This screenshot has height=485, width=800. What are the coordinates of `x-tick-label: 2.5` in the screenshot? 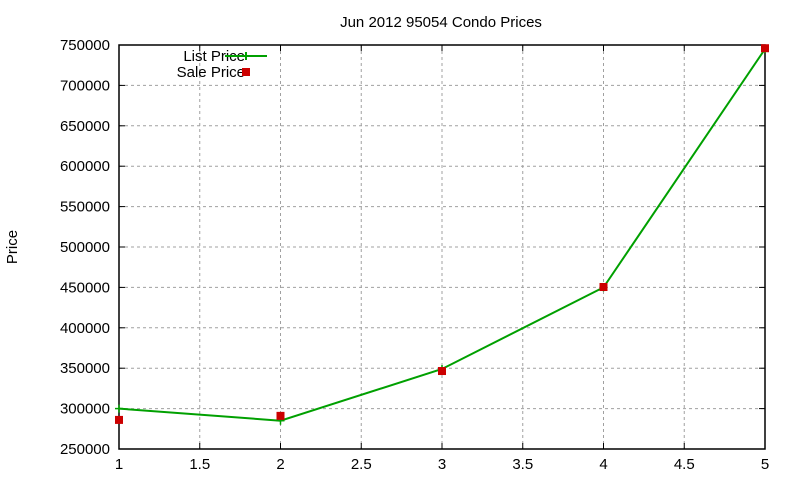 It's located at (361, 464).